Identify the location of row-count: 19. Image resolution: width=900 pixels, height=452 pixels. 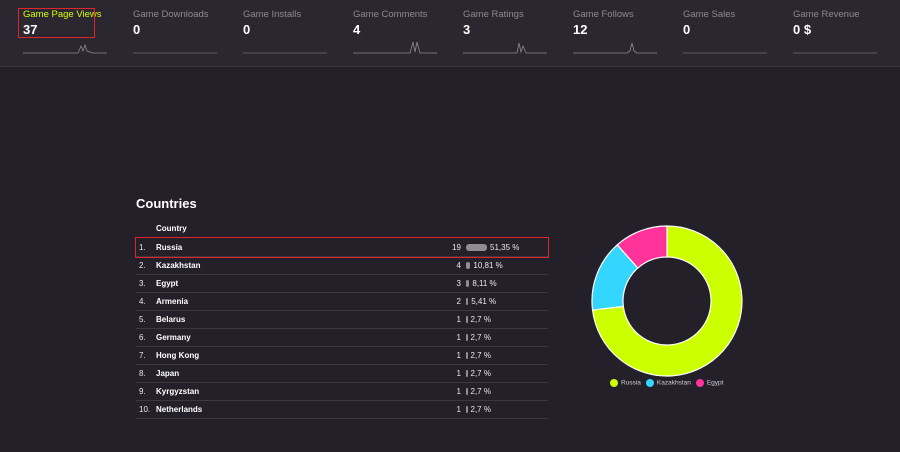
(456, 247).